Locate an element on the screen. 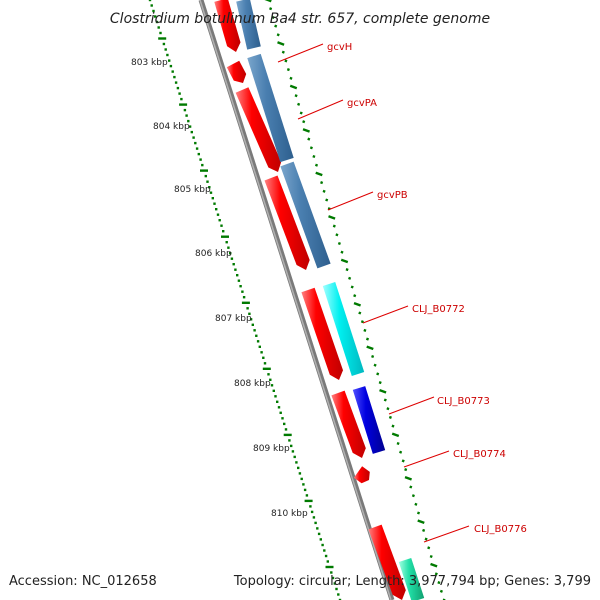  gene-label-gcvpb: gcvPB is located at coordinates (392, 195).